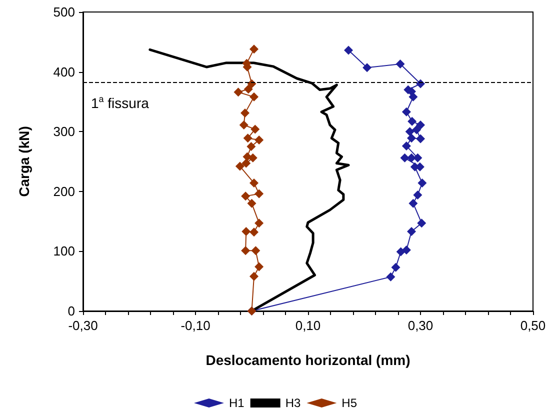 Image resolution: width=551 pixels, height=416 pixels. Describe the element at coordinates (195, 325) in the screenshot. I see `x-tick-label: -0,10` at that location.